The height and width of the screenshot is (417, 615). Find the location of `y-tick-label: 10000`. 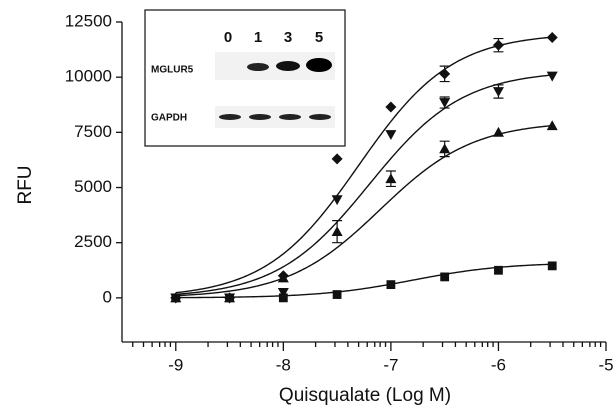

y-tick-label: 10000 is located at coordinates (88, 76).